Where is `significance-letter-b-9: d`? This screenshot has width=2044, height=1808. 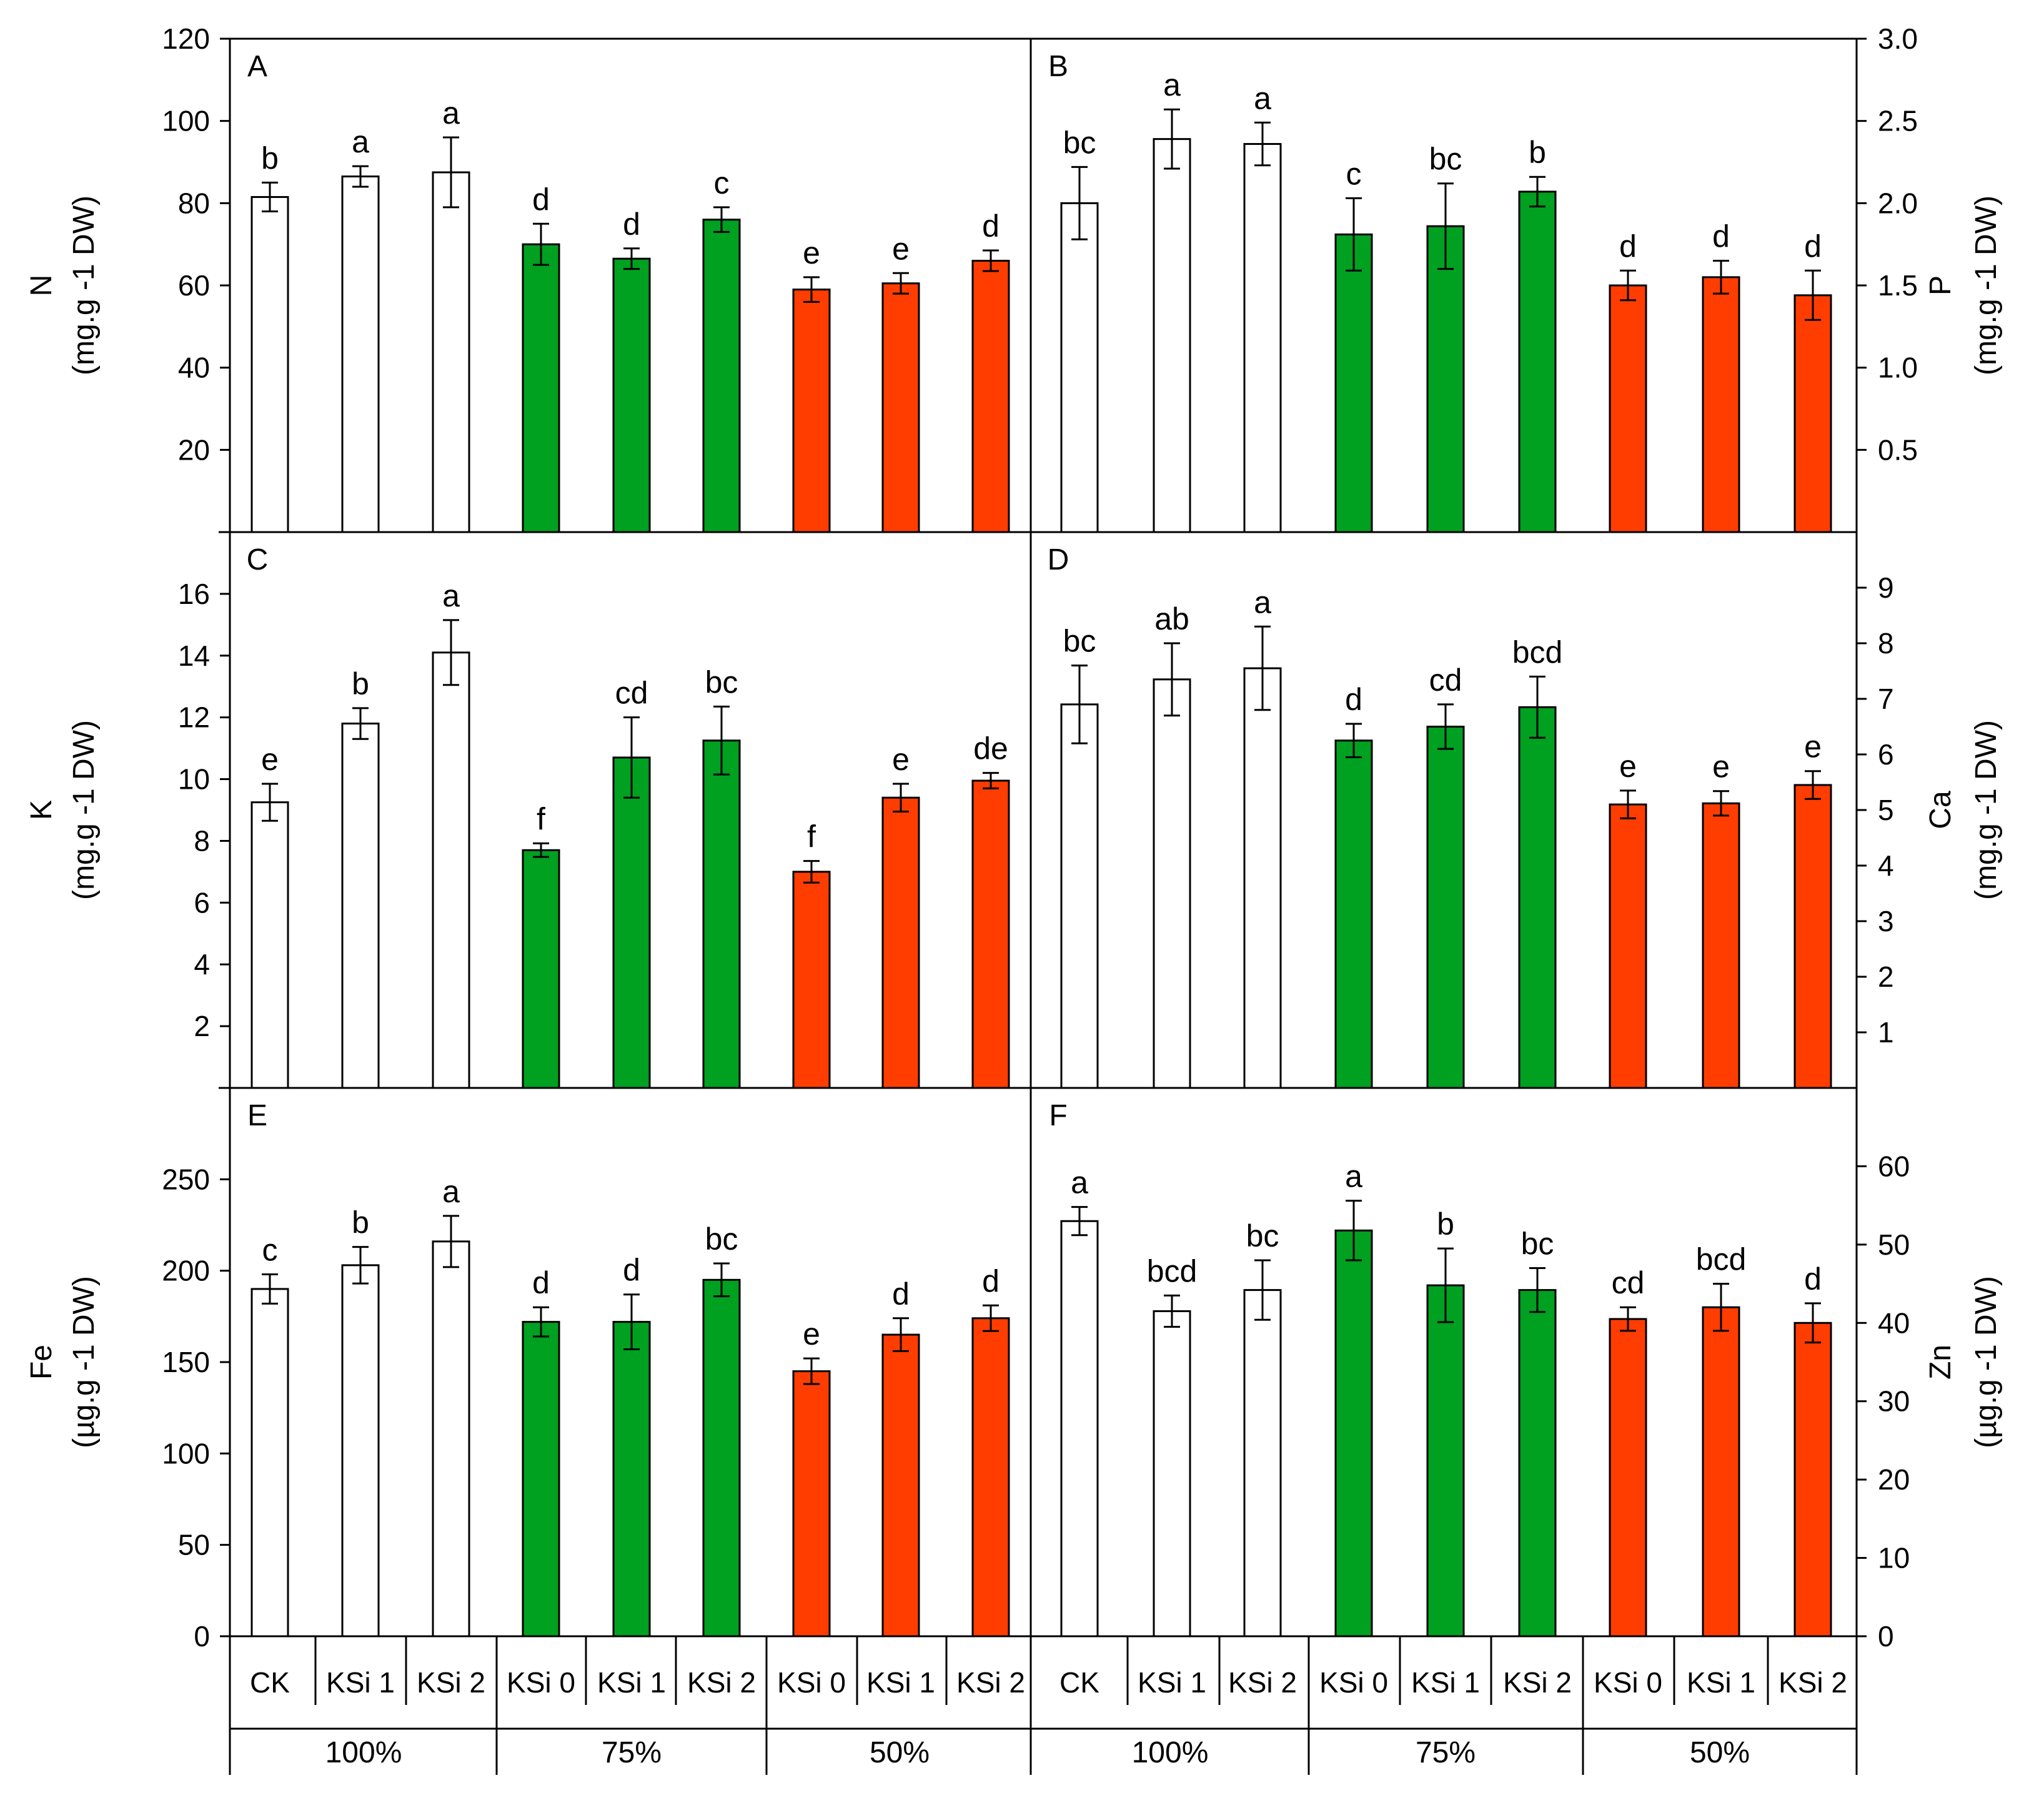 significance-letter-b-9: d is located at coordinates (1813, 246).